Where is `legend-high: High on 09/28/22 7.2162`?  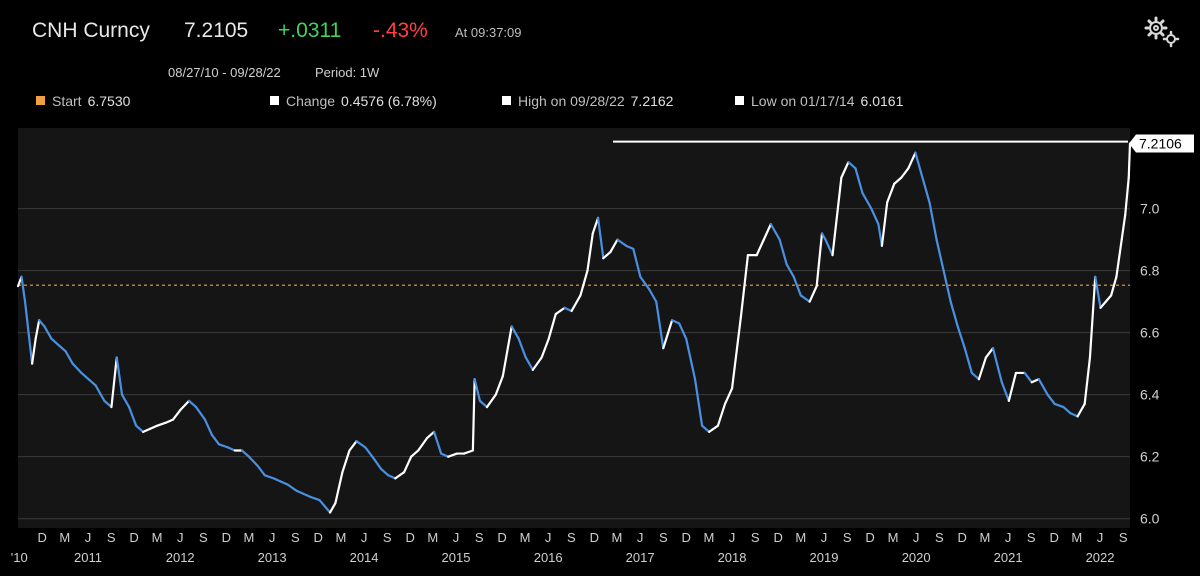 legend-high: High on 09/28/22 7.2162 is located at coordinates (587, 101).